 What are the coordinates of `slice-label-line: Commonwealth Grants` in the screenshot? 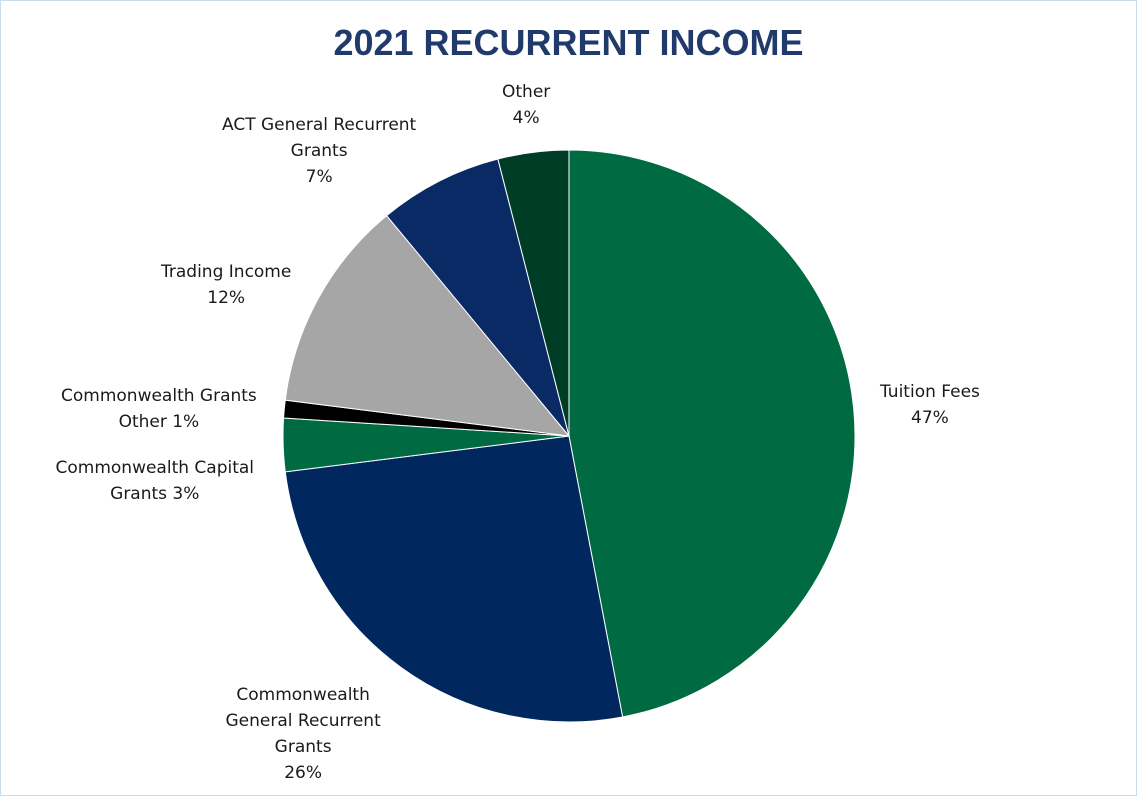 It's located at (159, 396).